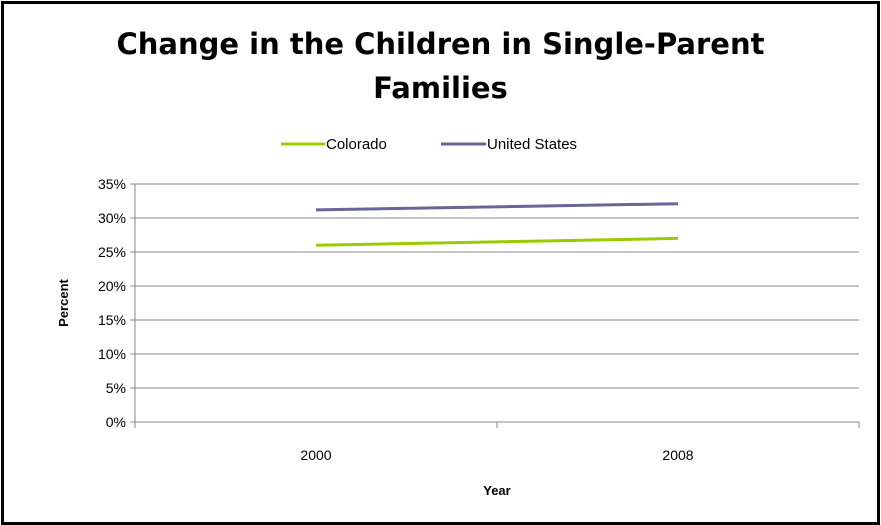 The height and width of the screenshot is (525, 881). Describe the element at coordinates (429, 144) in the screenshot. I see `legend: Colorado United States` at that location.